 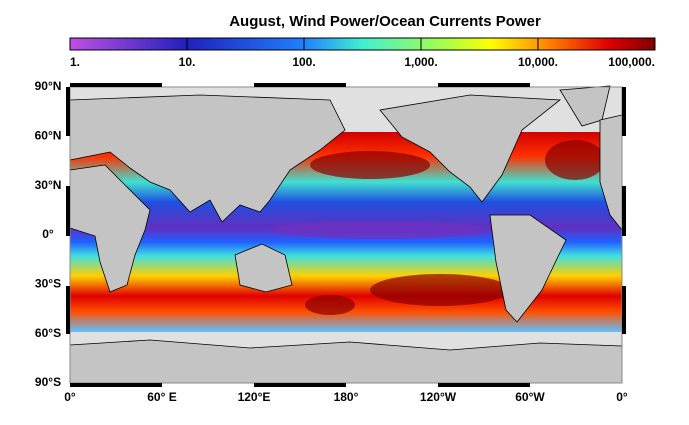 What do you see at coordinates (420, 62) in the screenshot?
I see `colorbar-tick-label: 1,000.` at bounding box center [420, 62].